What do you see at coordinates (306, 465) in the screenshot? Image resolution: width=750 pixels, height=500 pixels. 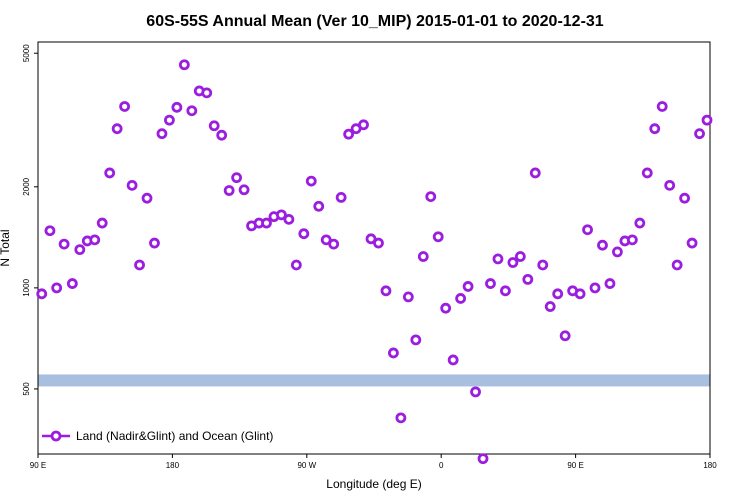 I see `x-tick-label: 90 W` at bounding box center [306, 465].